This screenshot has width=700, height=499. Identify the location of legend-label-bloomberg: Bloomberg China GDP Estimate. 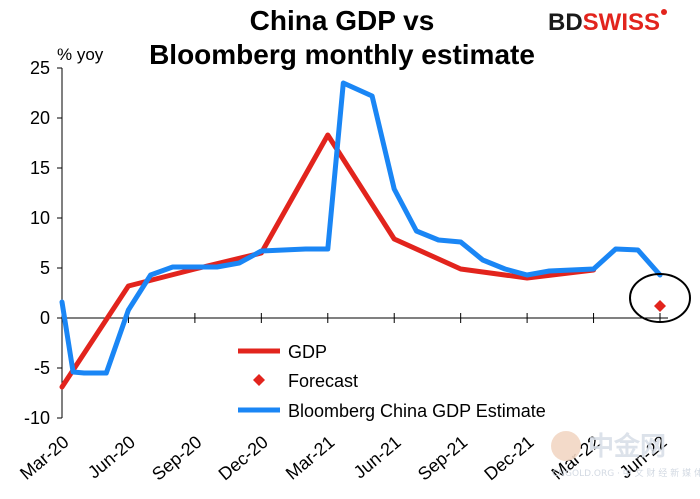
(417, 411).